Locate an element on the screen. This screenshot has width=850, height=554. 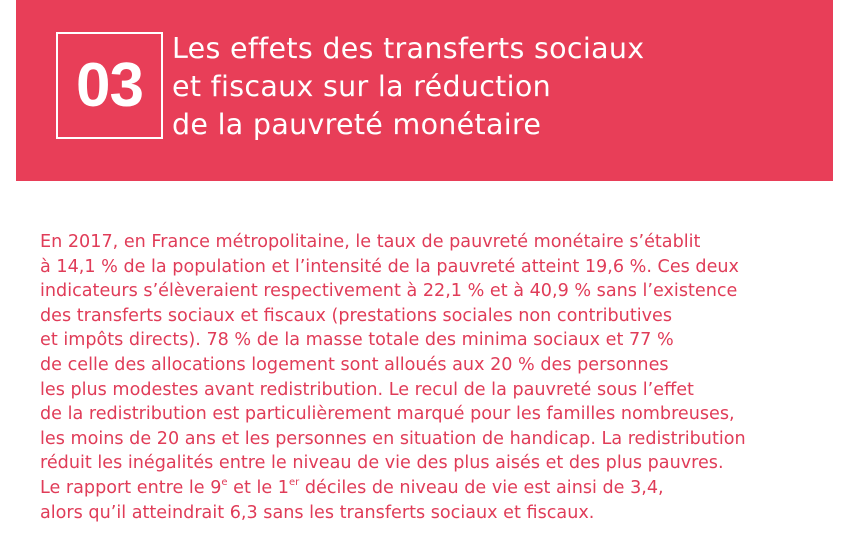
title-line: Les effets des transferts sociaux is located at coordinates (408, 48).